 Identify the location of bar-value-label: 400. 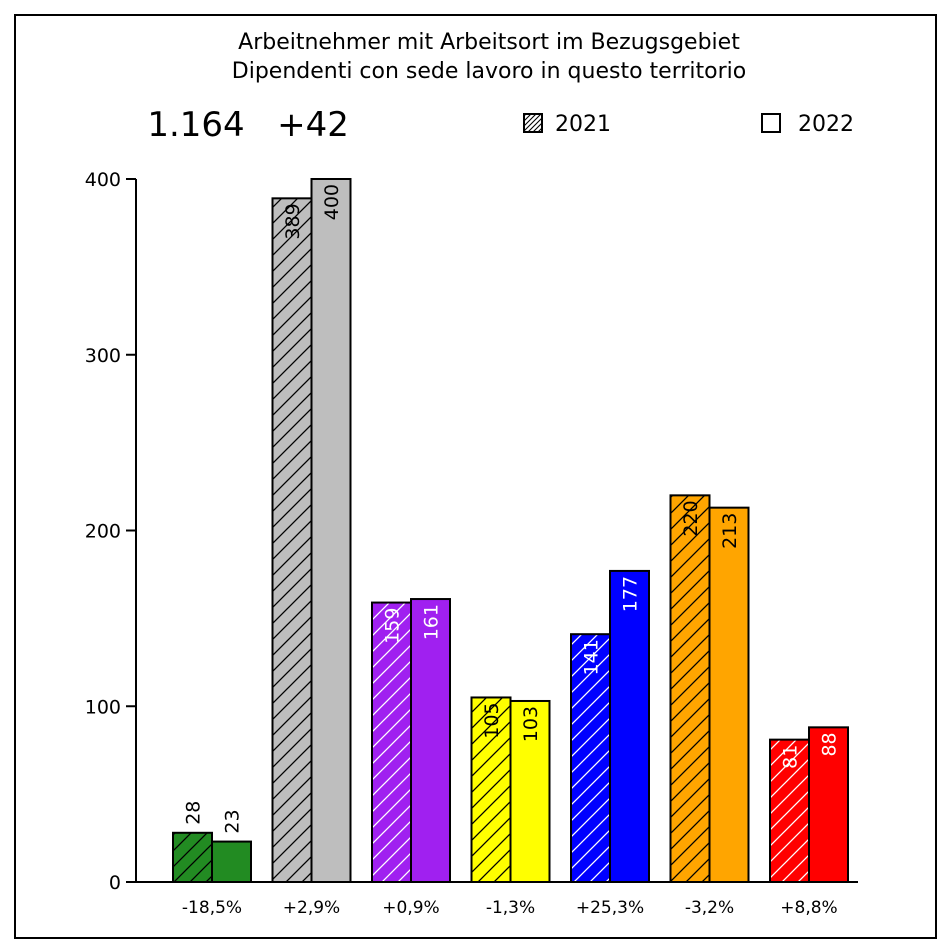
(332, 202).